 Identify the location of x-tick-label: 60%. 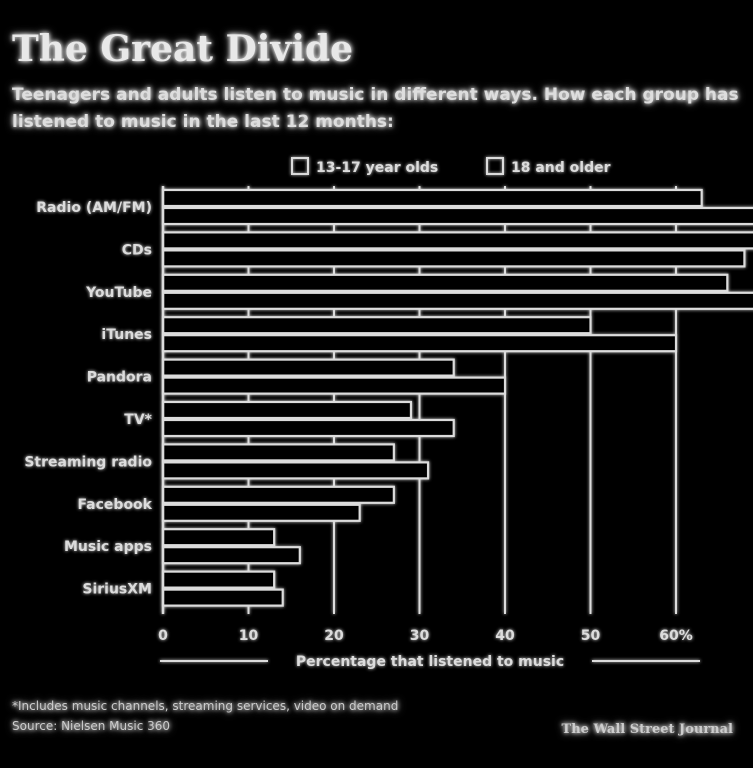
(676, 636).